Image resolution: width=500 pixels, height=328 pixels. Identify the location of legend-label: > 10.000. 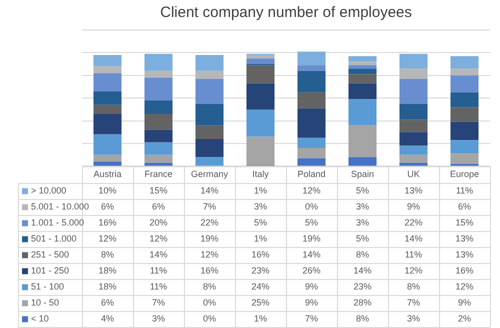
(48, 191).